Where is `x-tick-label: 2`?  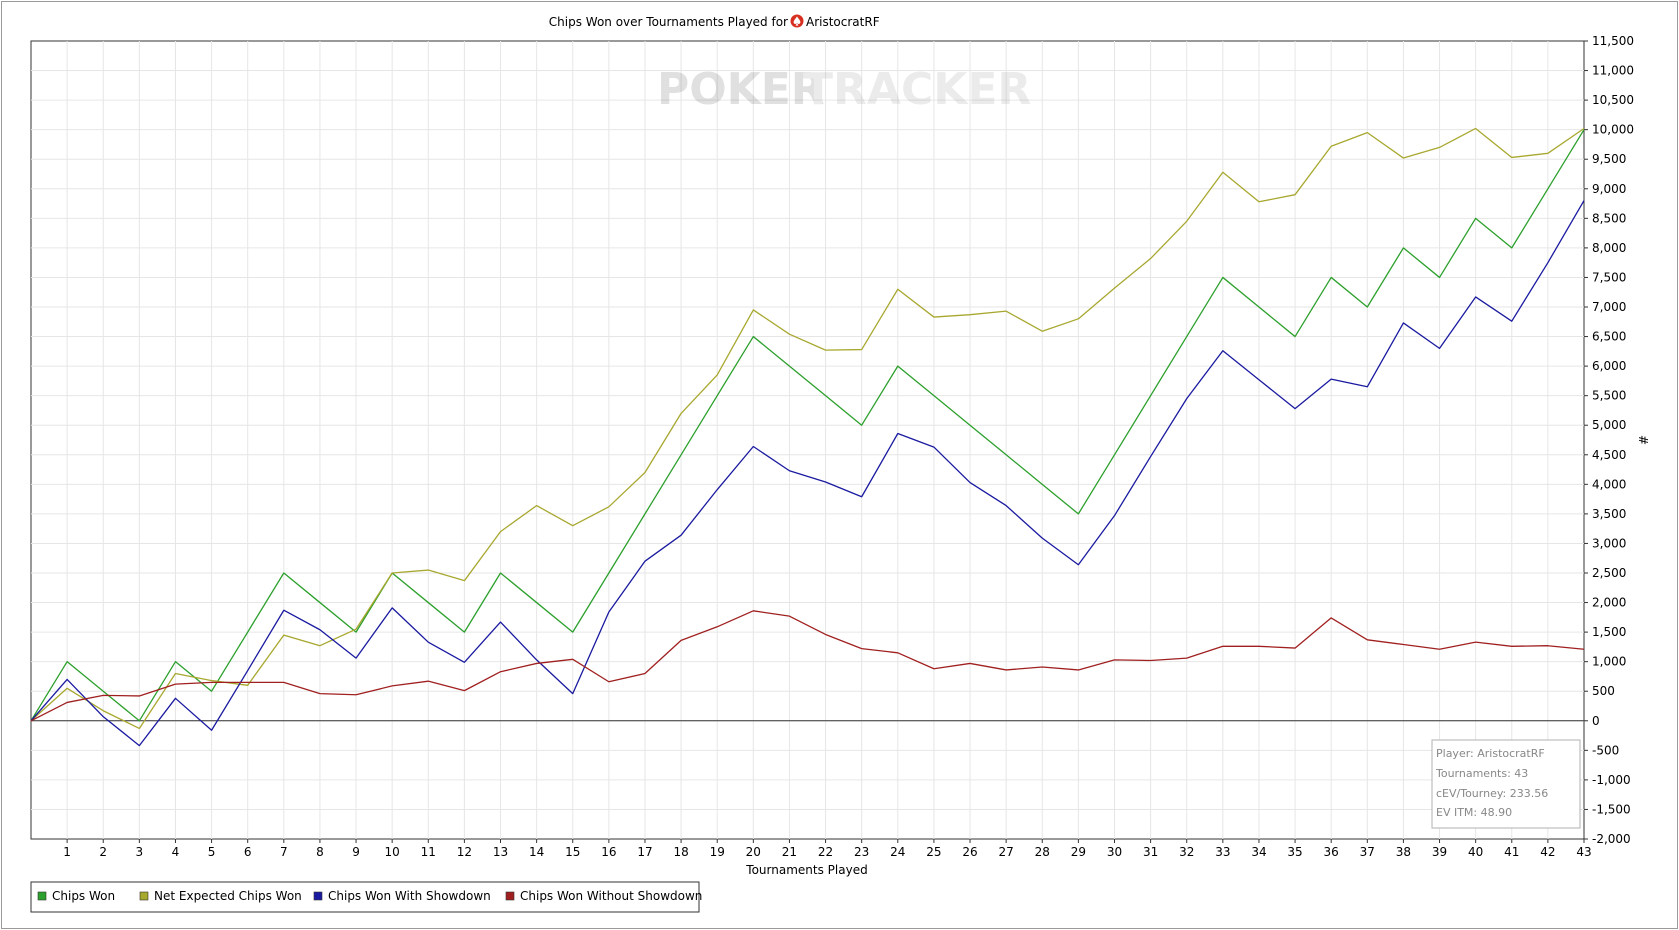
x-tick-label: 2 is located at coordinates (103, 852).